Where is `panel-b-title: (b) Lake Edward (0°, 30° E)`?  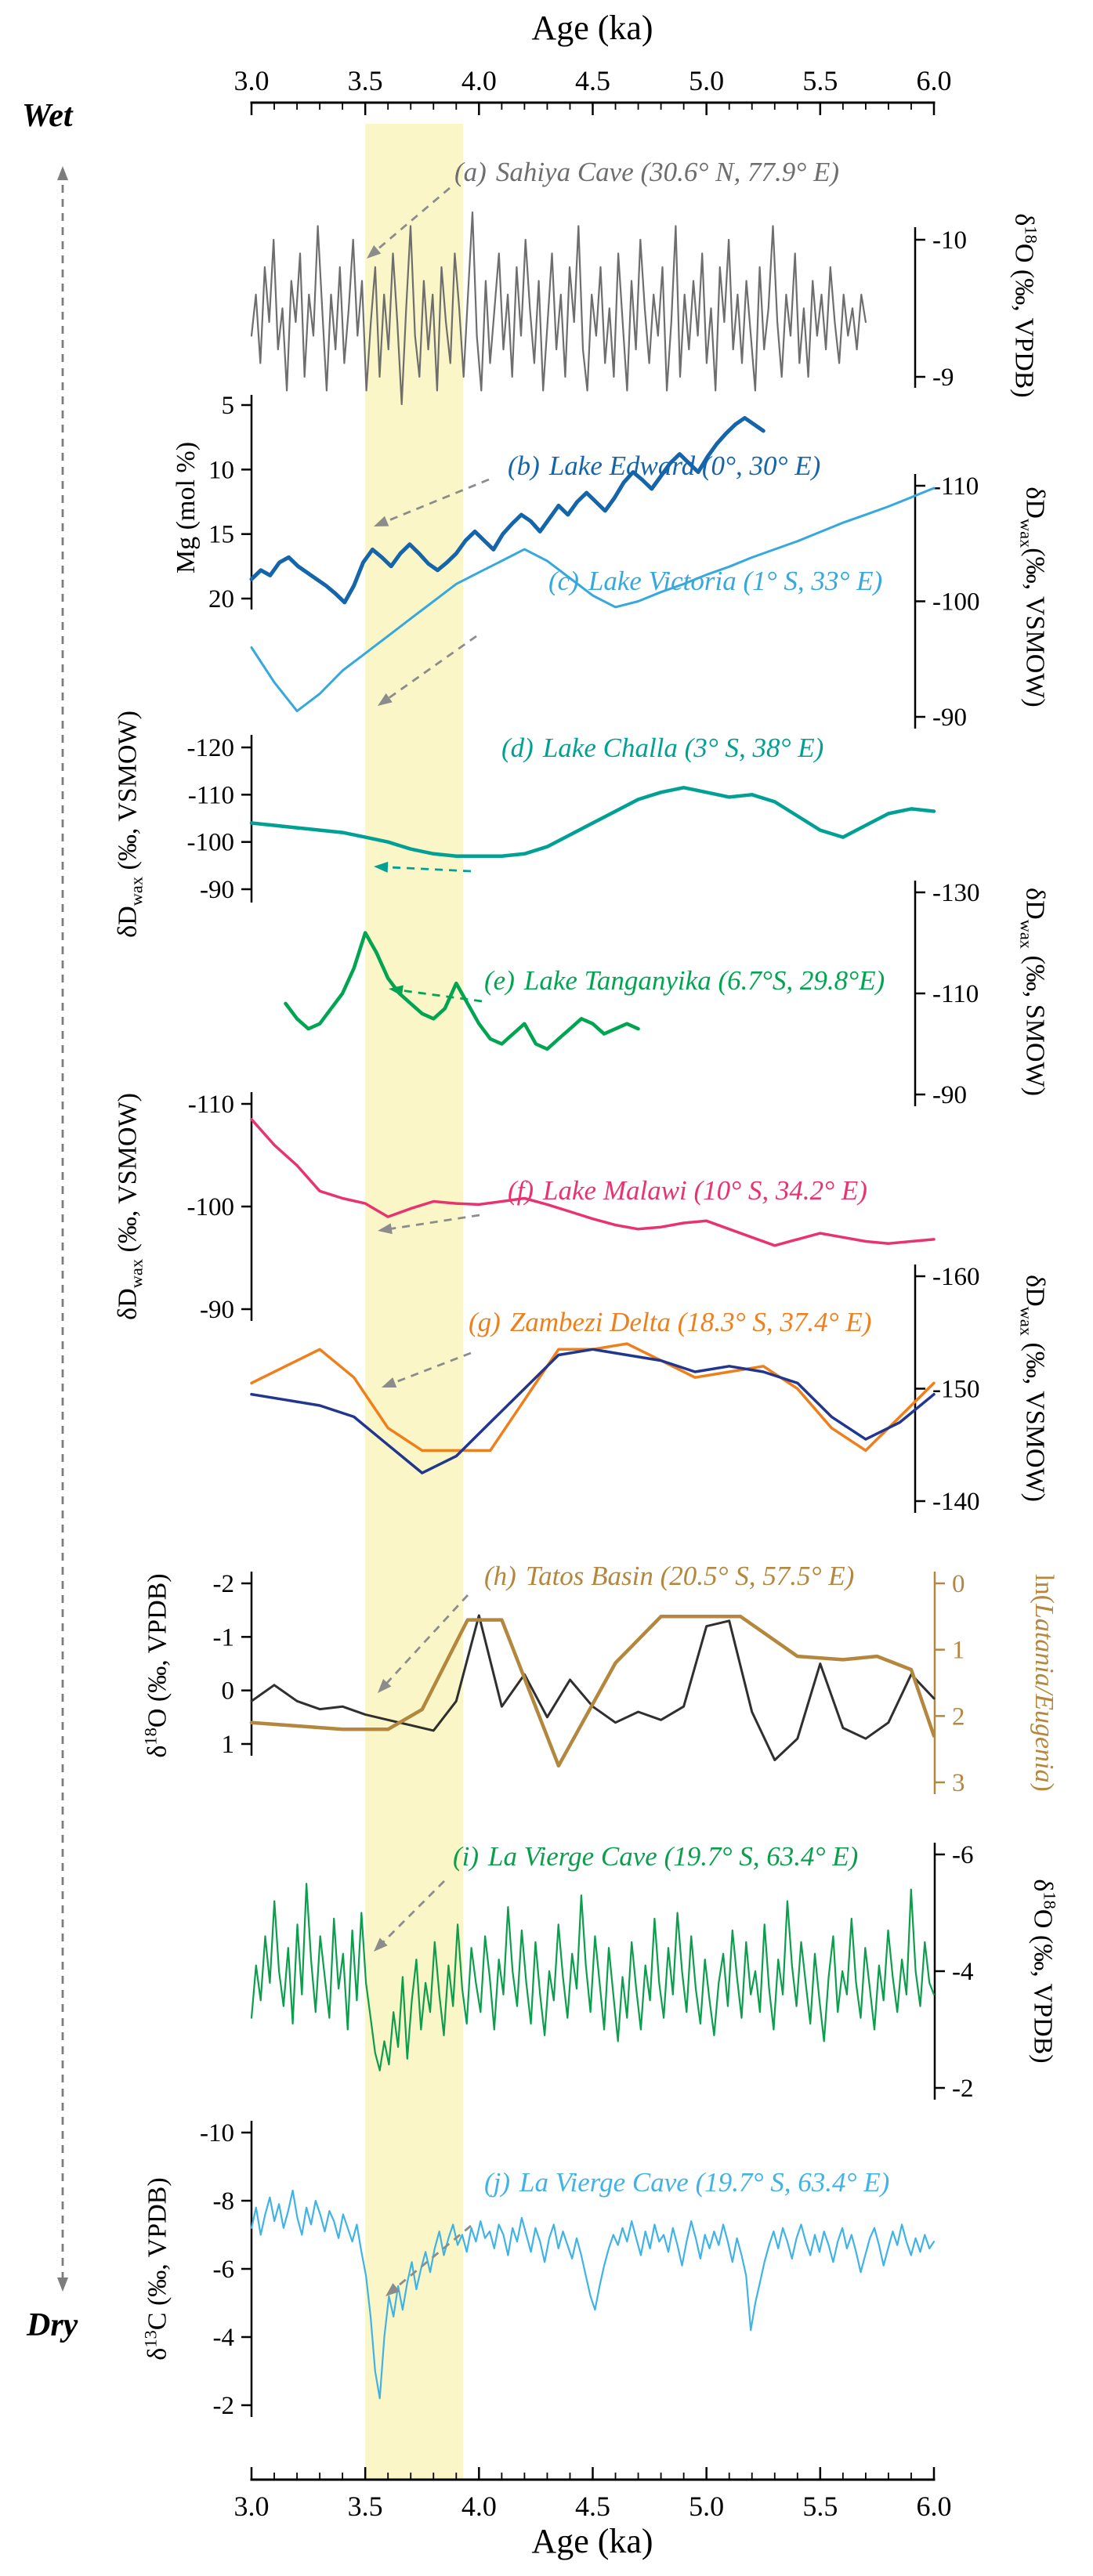 panel-b-title: (b) Lake Edward (0°, 30° E) is located at coordinates (664, 466).